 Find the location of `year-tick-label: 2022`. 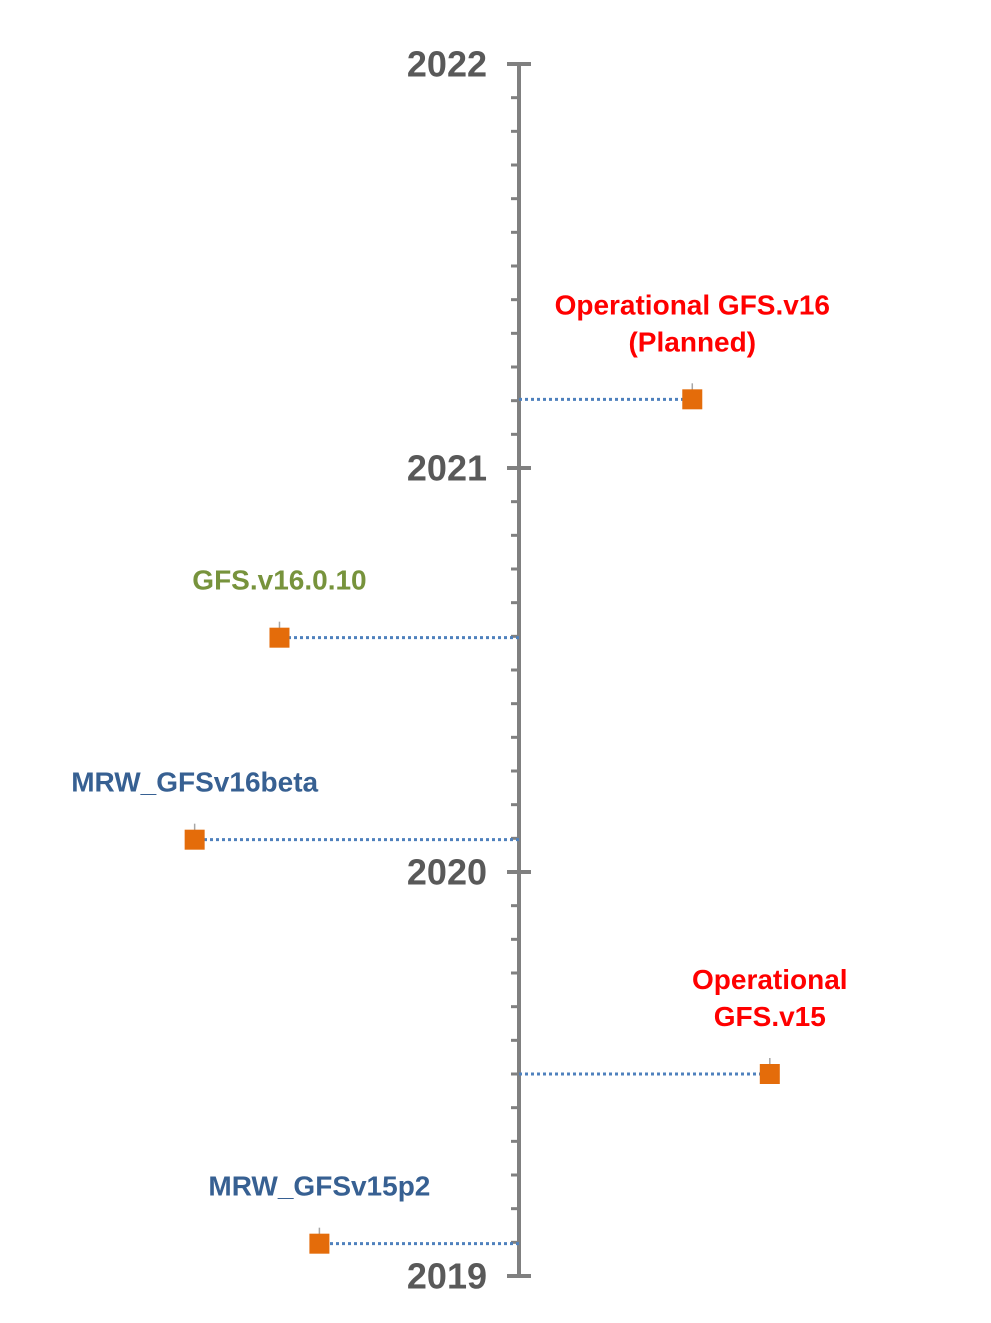

year-tick-label: 2022 is located at coordinates (447, 64).